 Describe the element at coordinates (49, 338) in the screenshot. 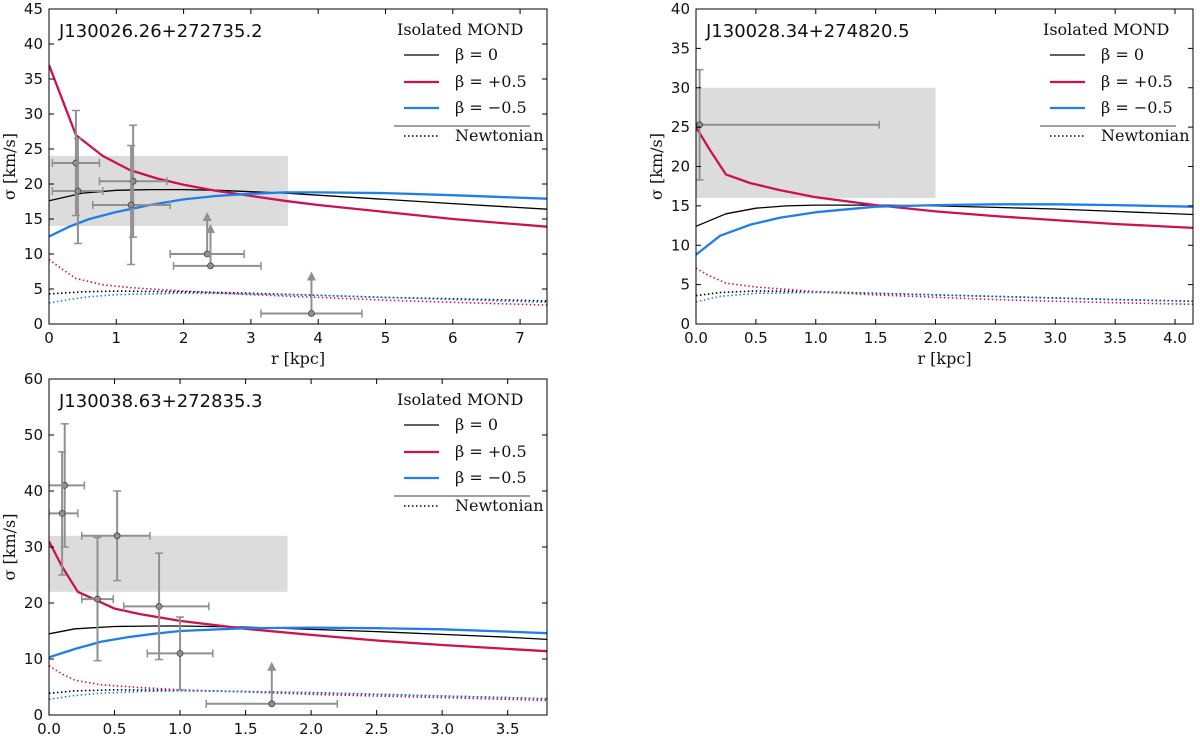

I see `x-tick-label: 0` at that location.